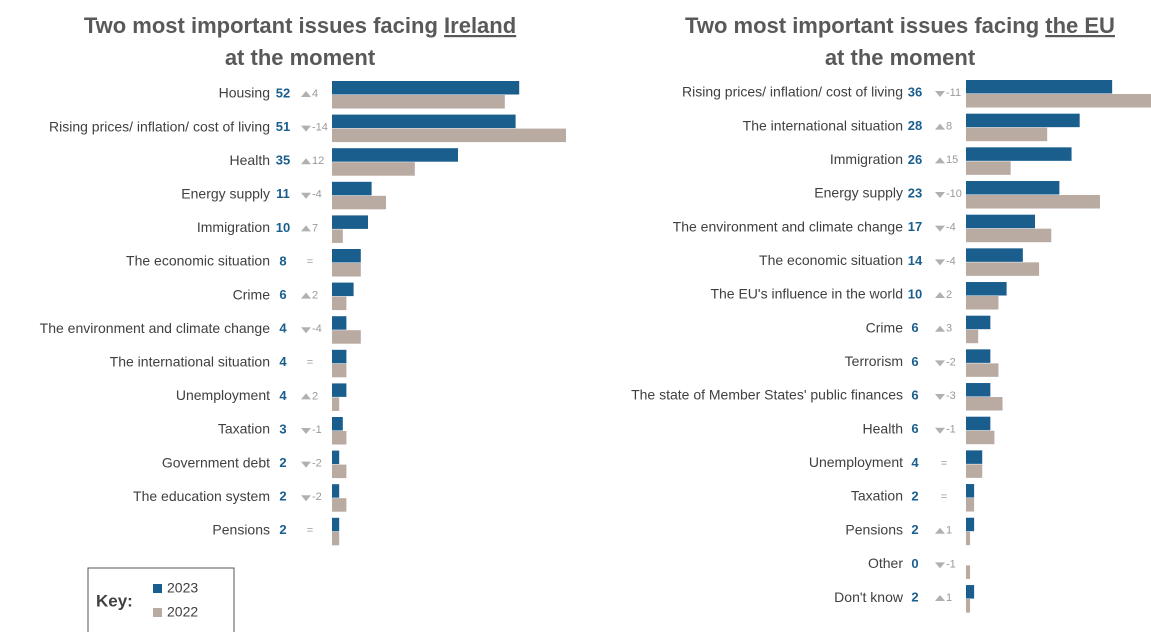  Describe the element at coordinates (157, 612) in the screenshot. I see `legend-swatch` at that location.